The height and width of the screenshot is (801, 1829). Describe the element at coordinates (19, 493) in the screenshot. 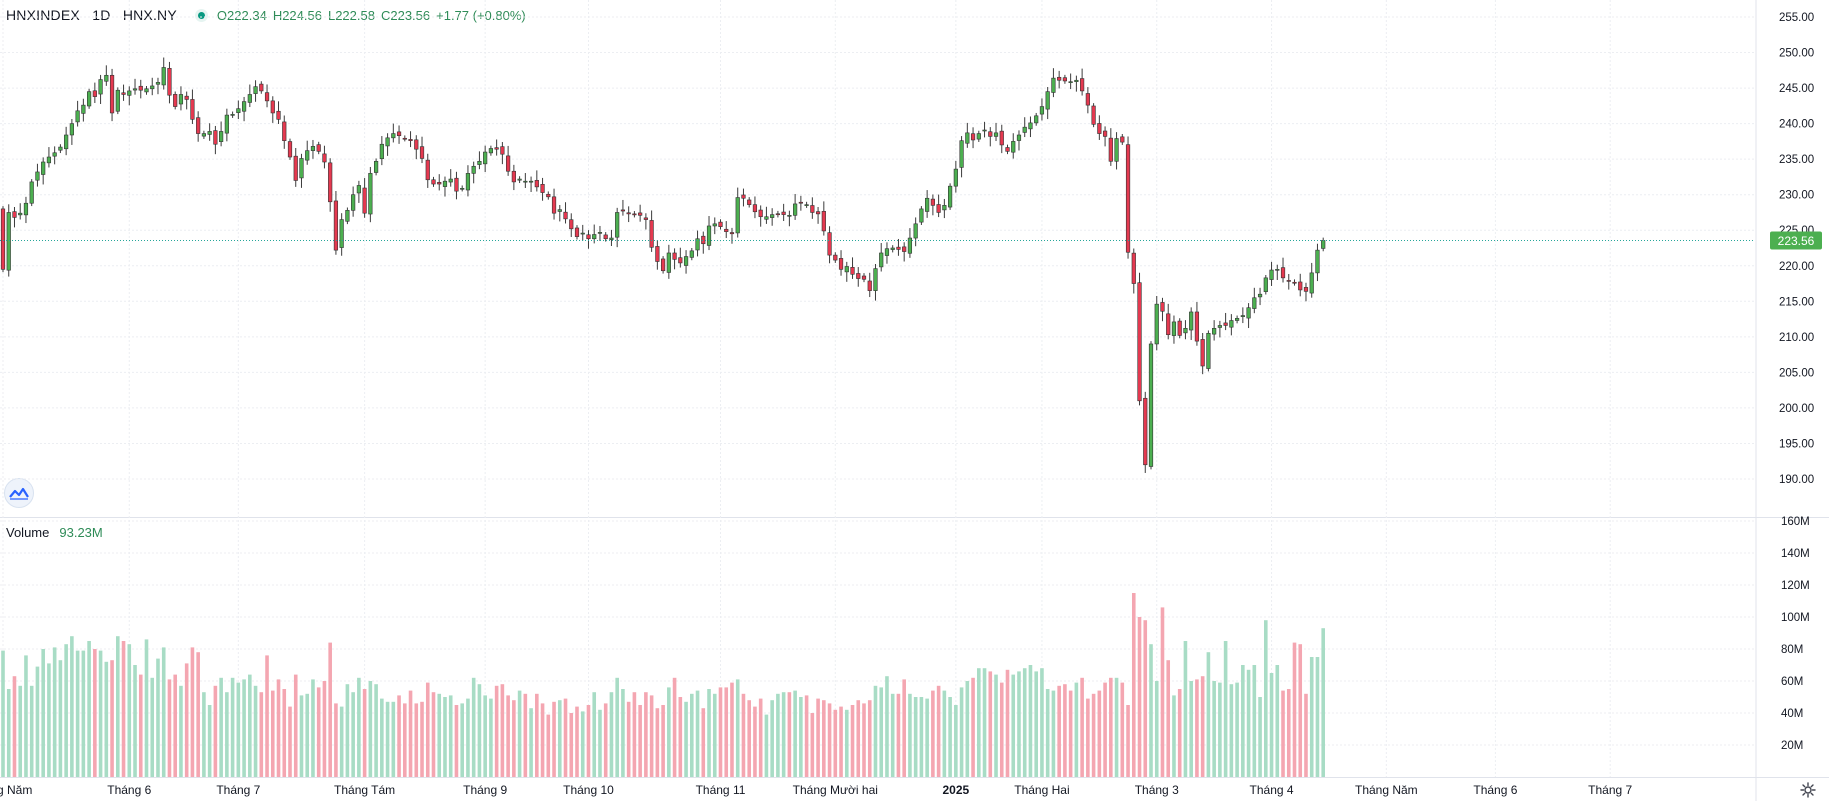

I see `tradingview-logo-icon` at that location.